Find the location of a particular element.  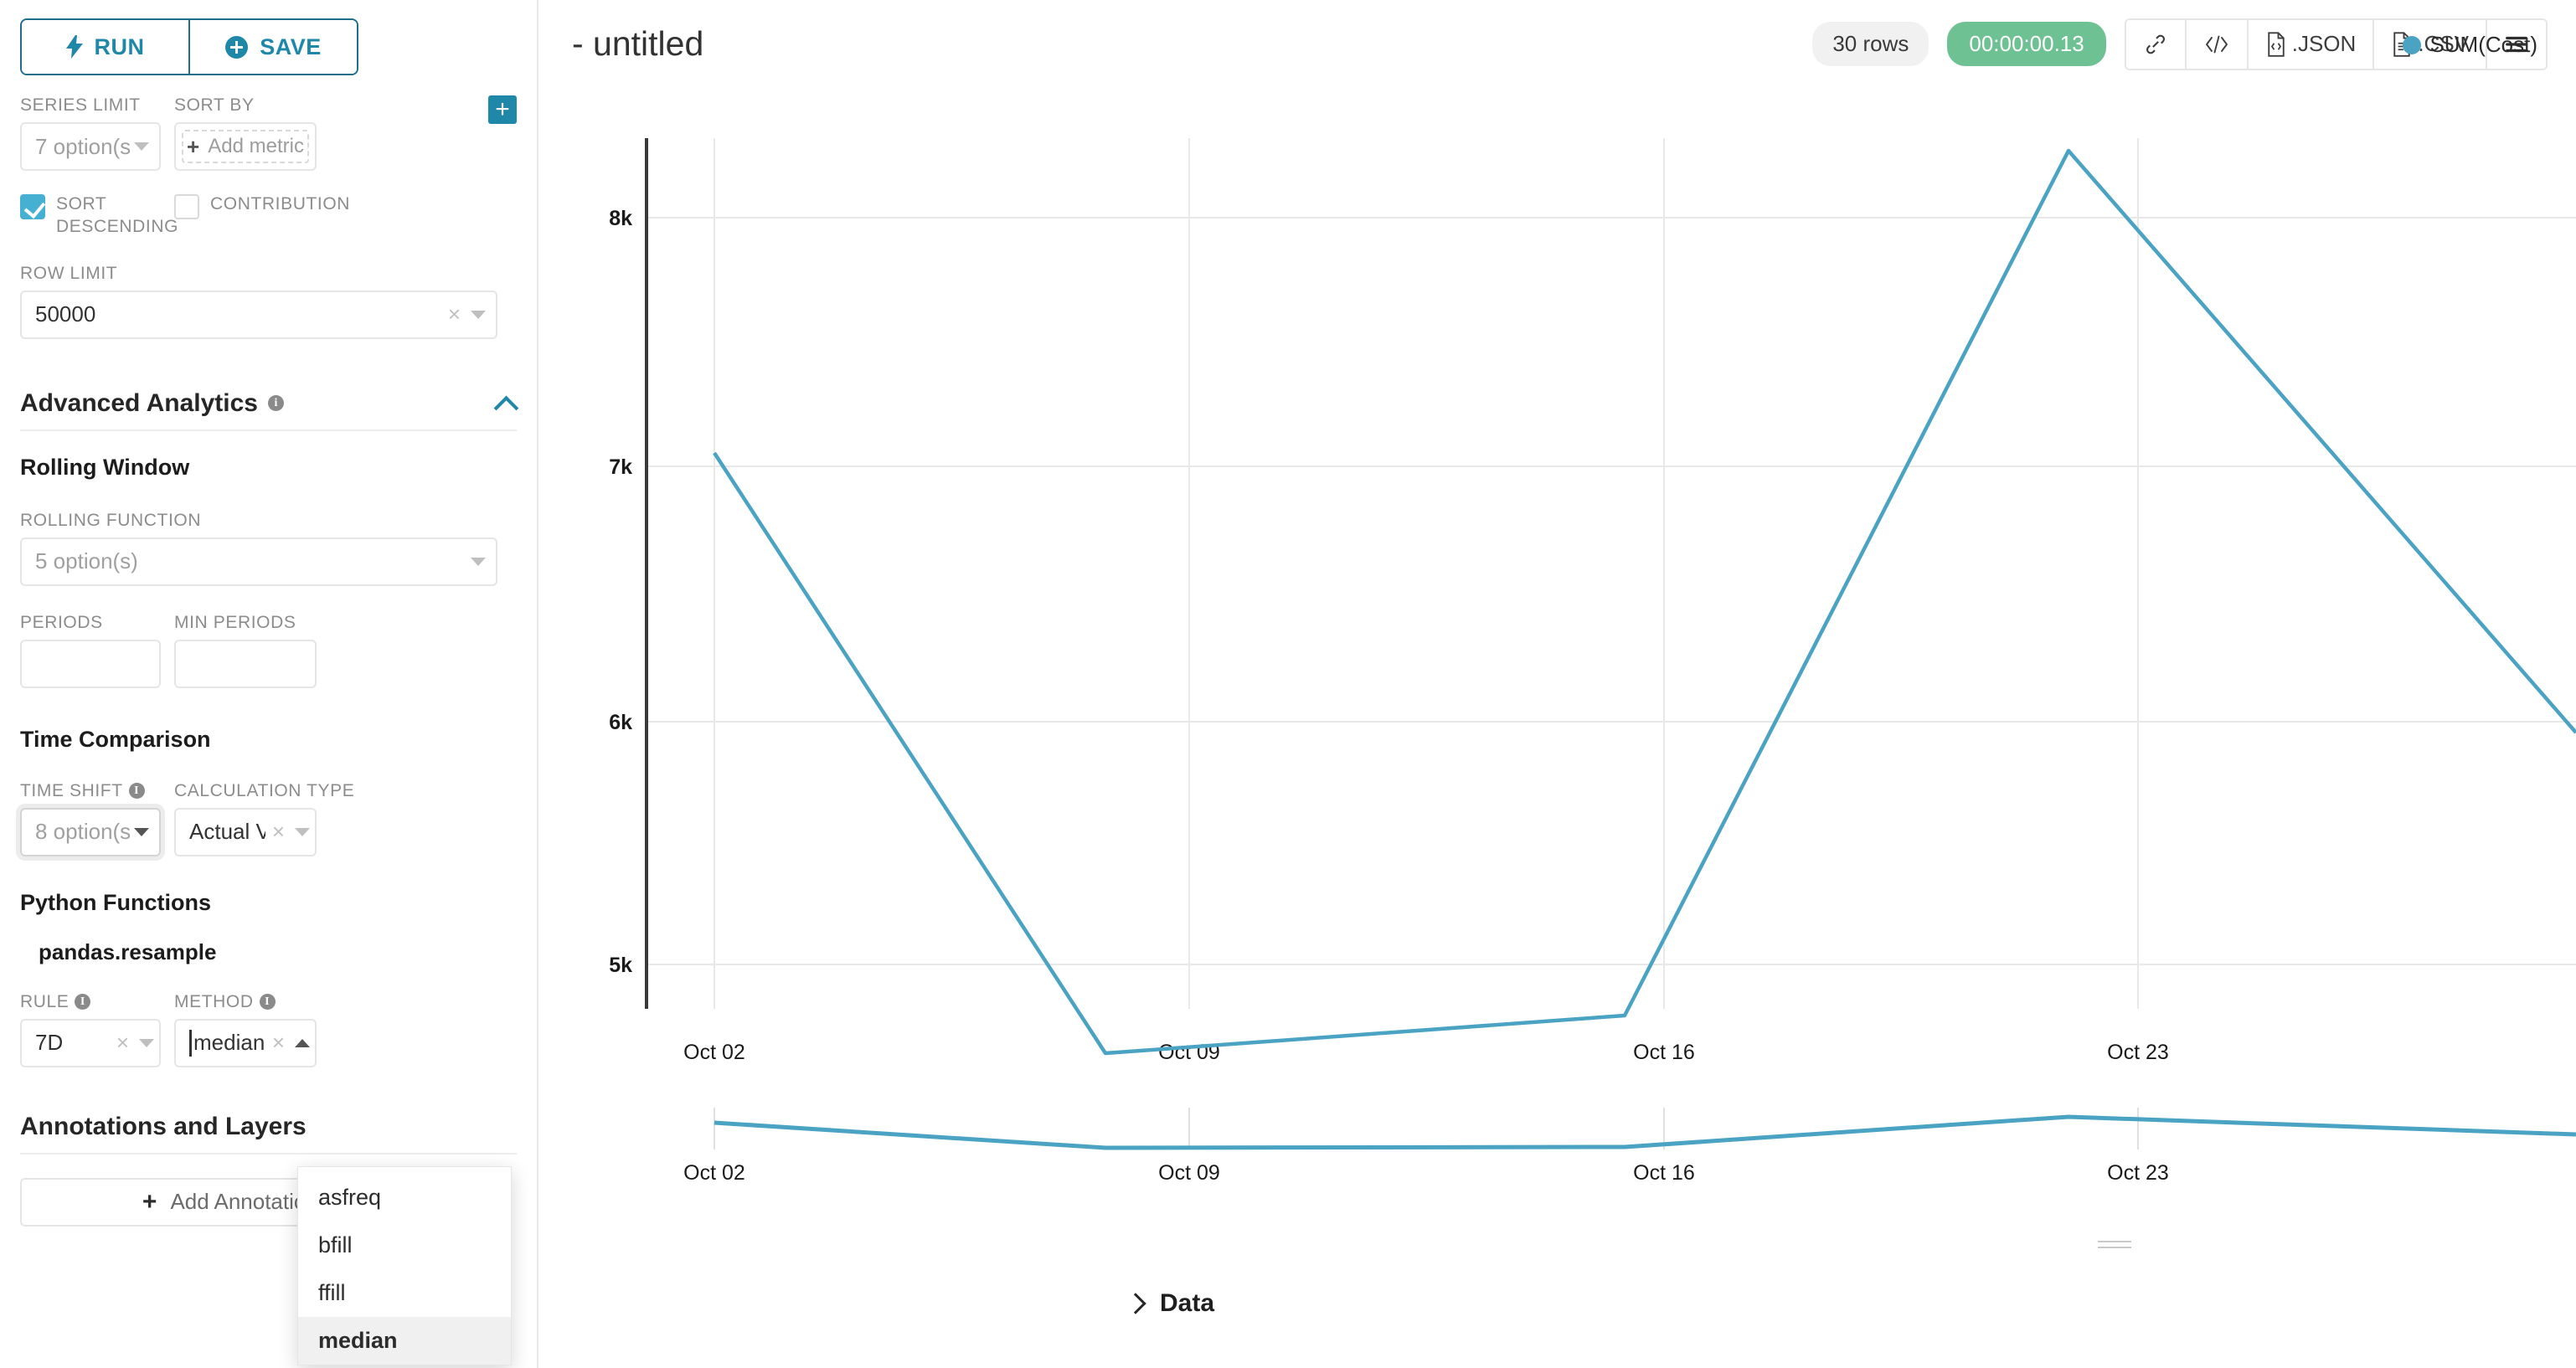

add-sort-by-button: + is located at coordinates (502, 109).